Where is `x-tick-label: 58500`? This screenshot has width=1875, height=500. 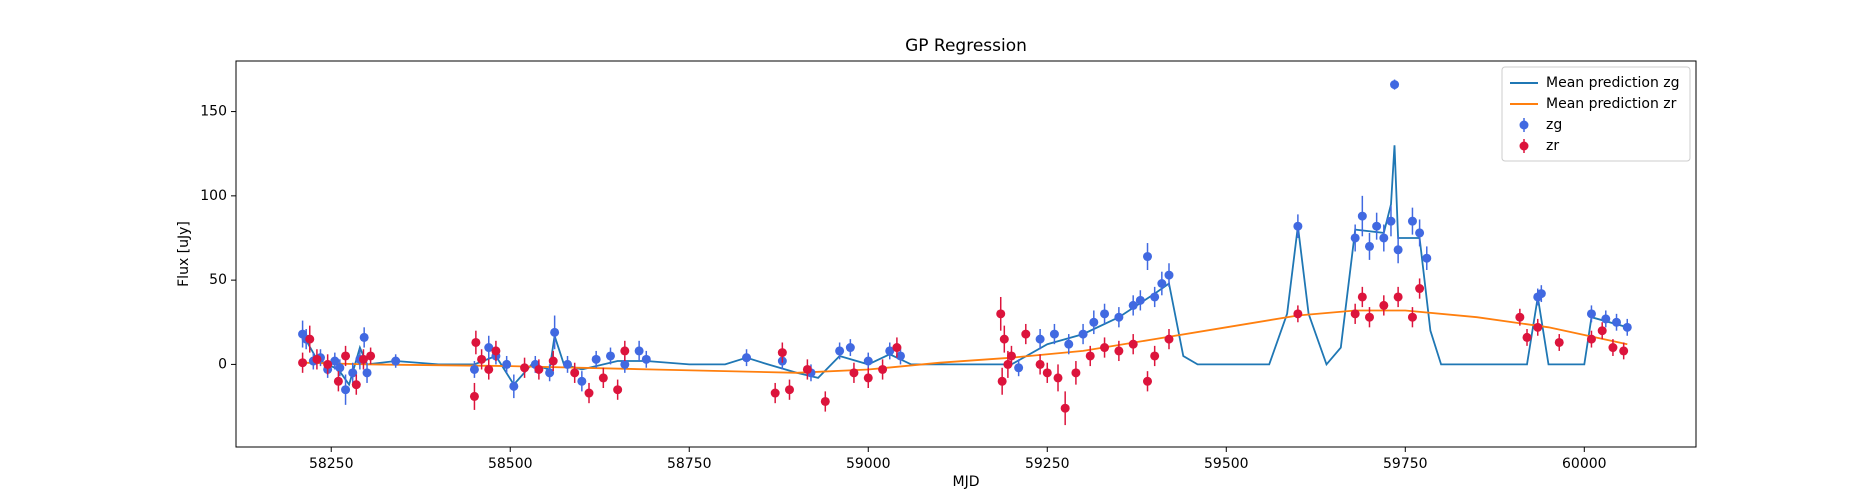
x-tick-label: 58500 is located at coordinates (510, 464).